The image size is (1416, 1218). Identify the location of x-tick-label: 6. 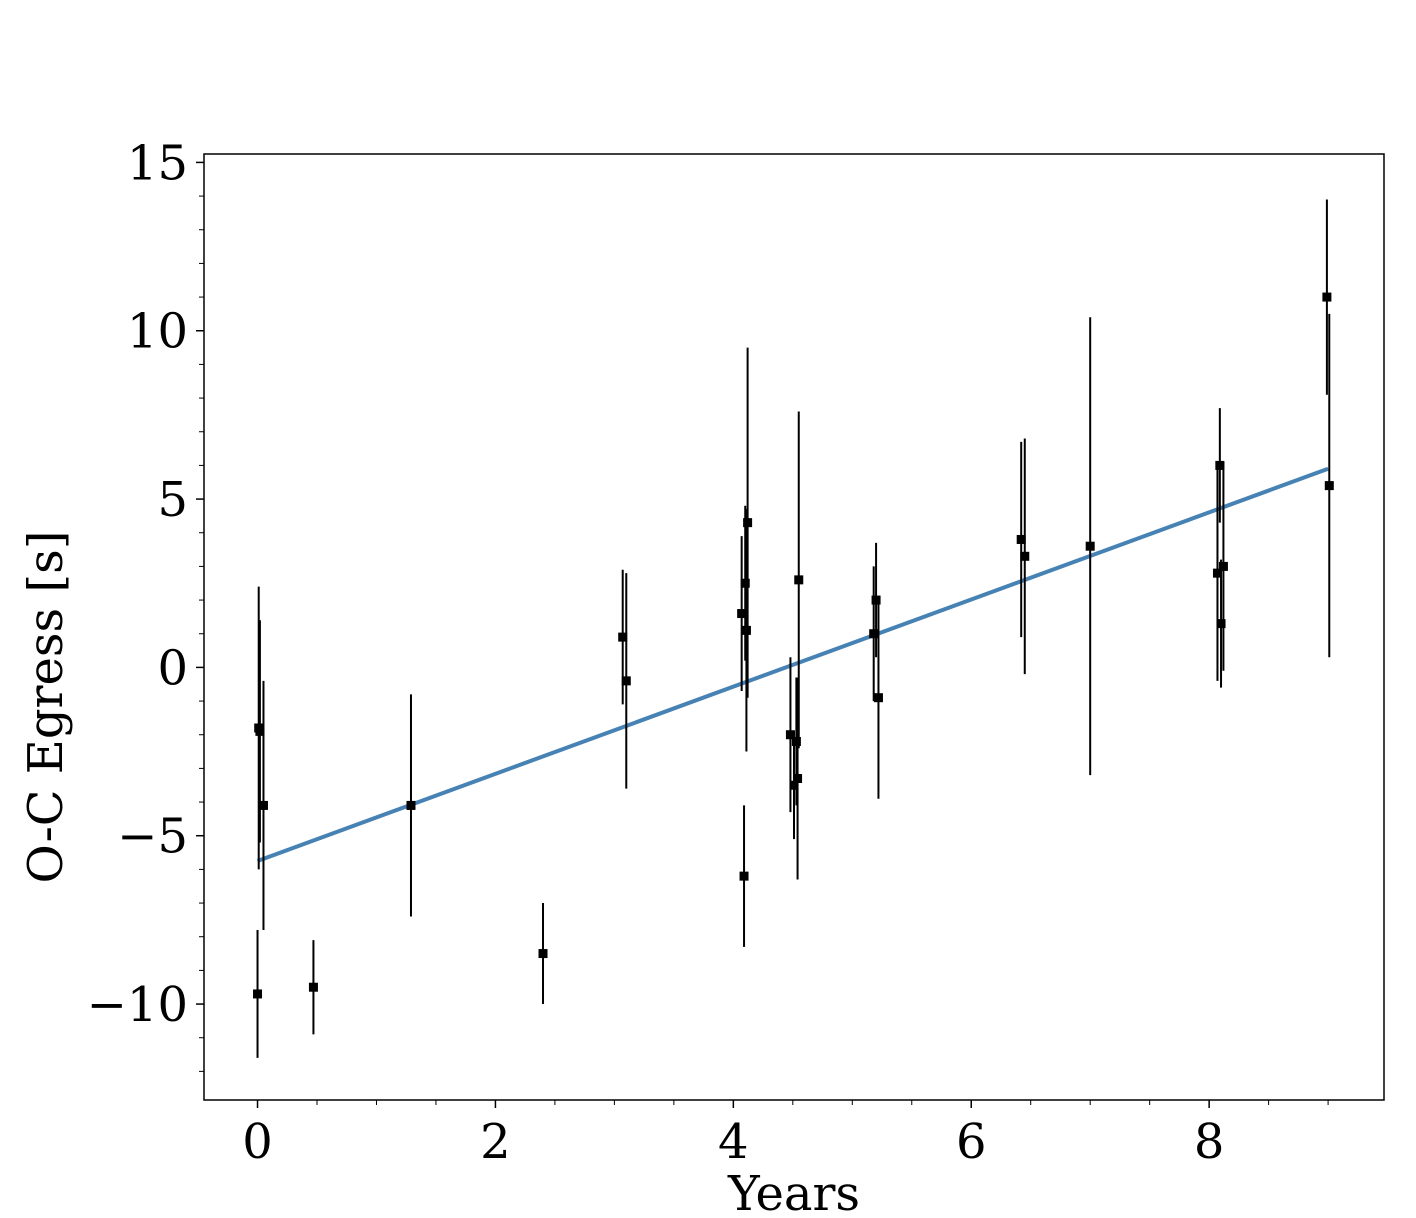
(971, 1142).